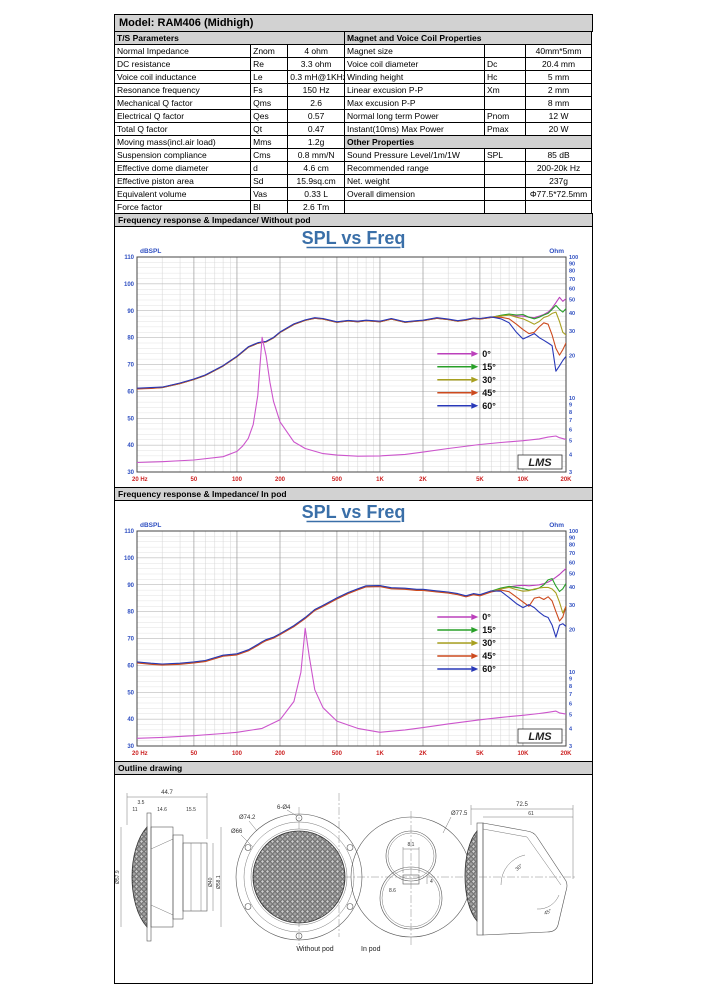 The width and height of the screenshot is (707, 1000). Describe the element at coordinates (505, 77) in the screenshot. I see `table-cell: Hc` at that location.